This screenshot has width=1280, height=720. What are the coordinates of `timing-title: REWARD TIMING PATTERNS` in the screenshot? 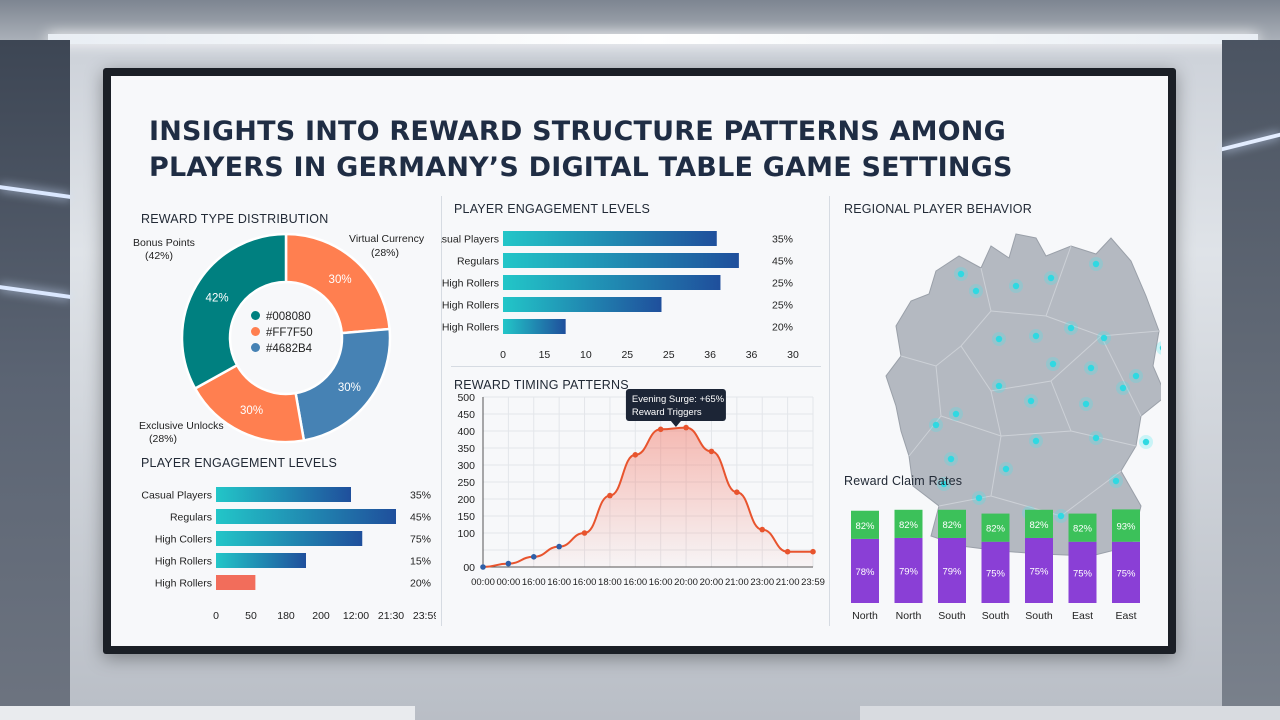 It's located at (541, 385).